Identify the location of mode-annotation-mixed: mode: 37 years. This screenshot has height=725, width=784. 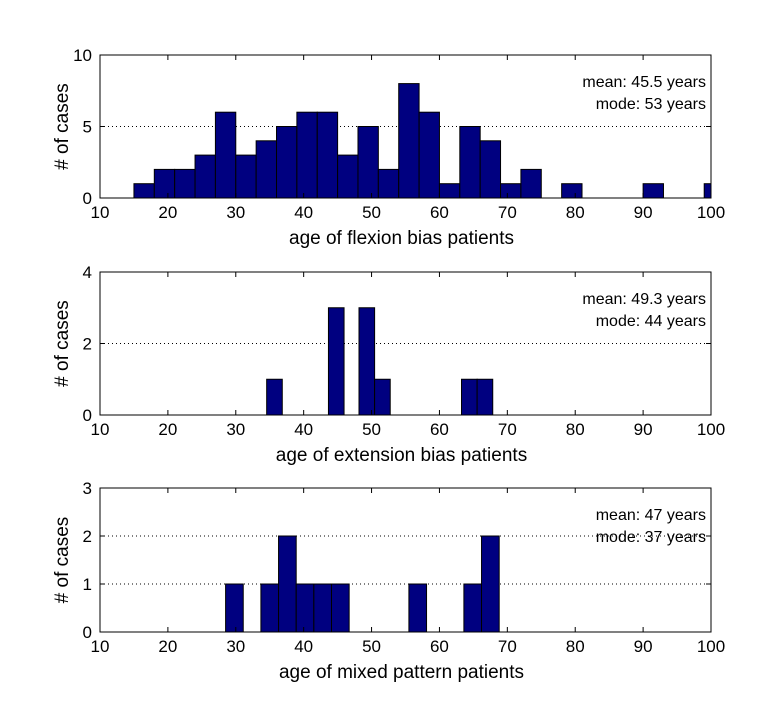
(651, 537).